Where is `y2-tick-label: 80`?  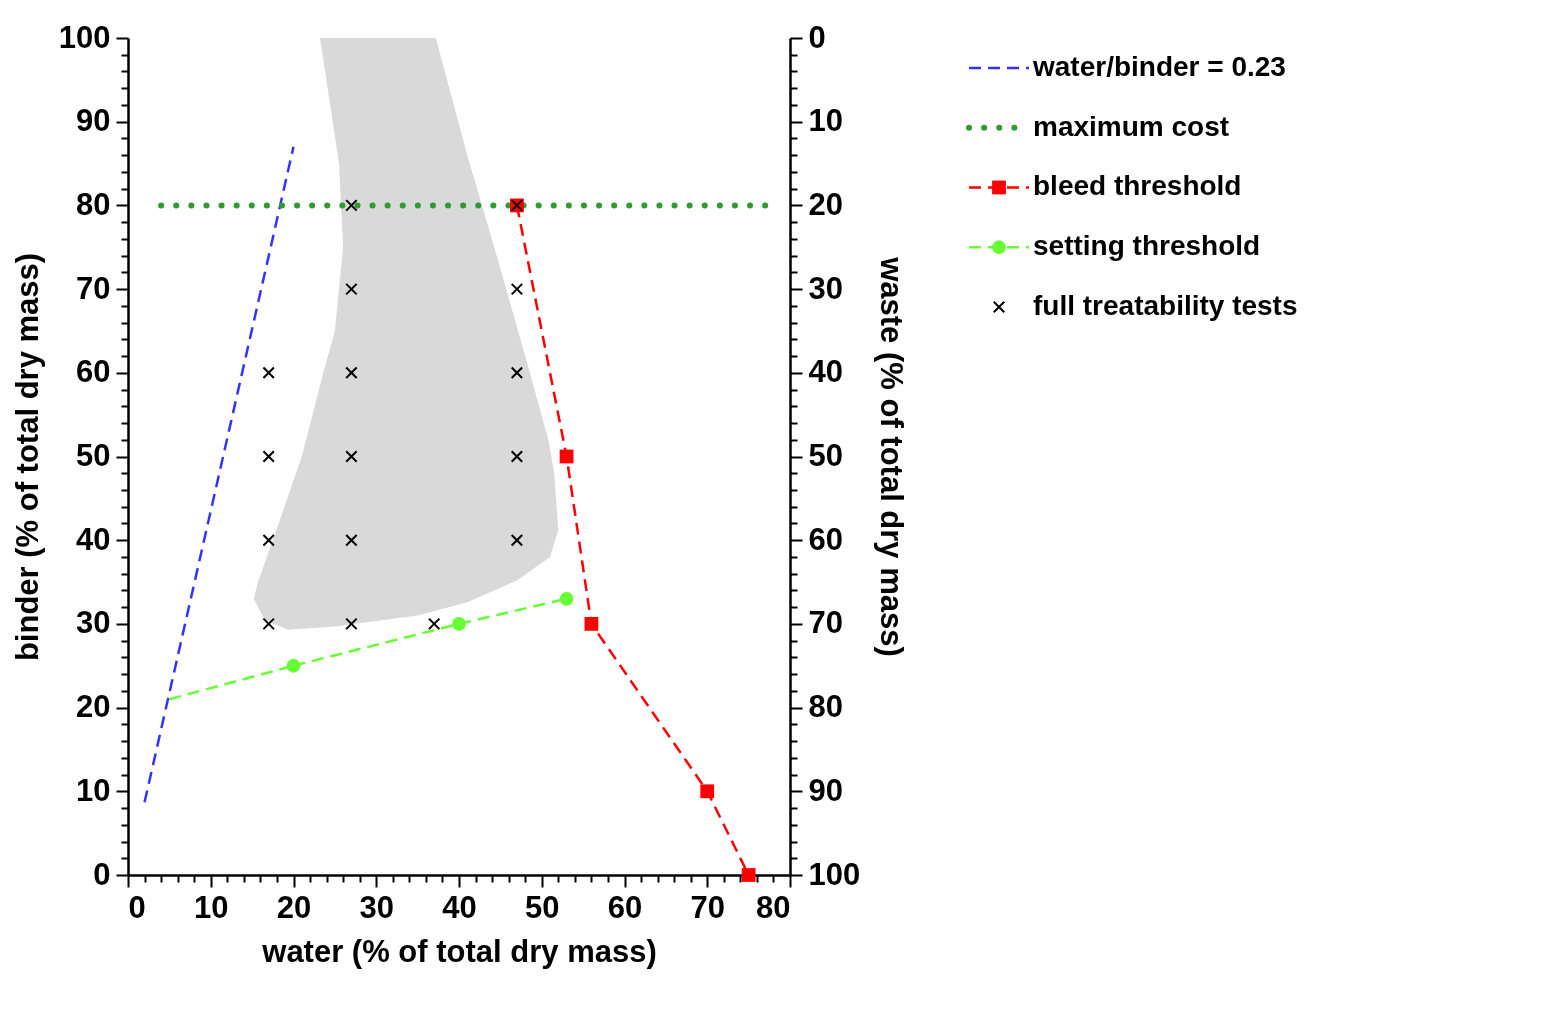 y2-tick-label: 80 is located at coordinates (825, 707).